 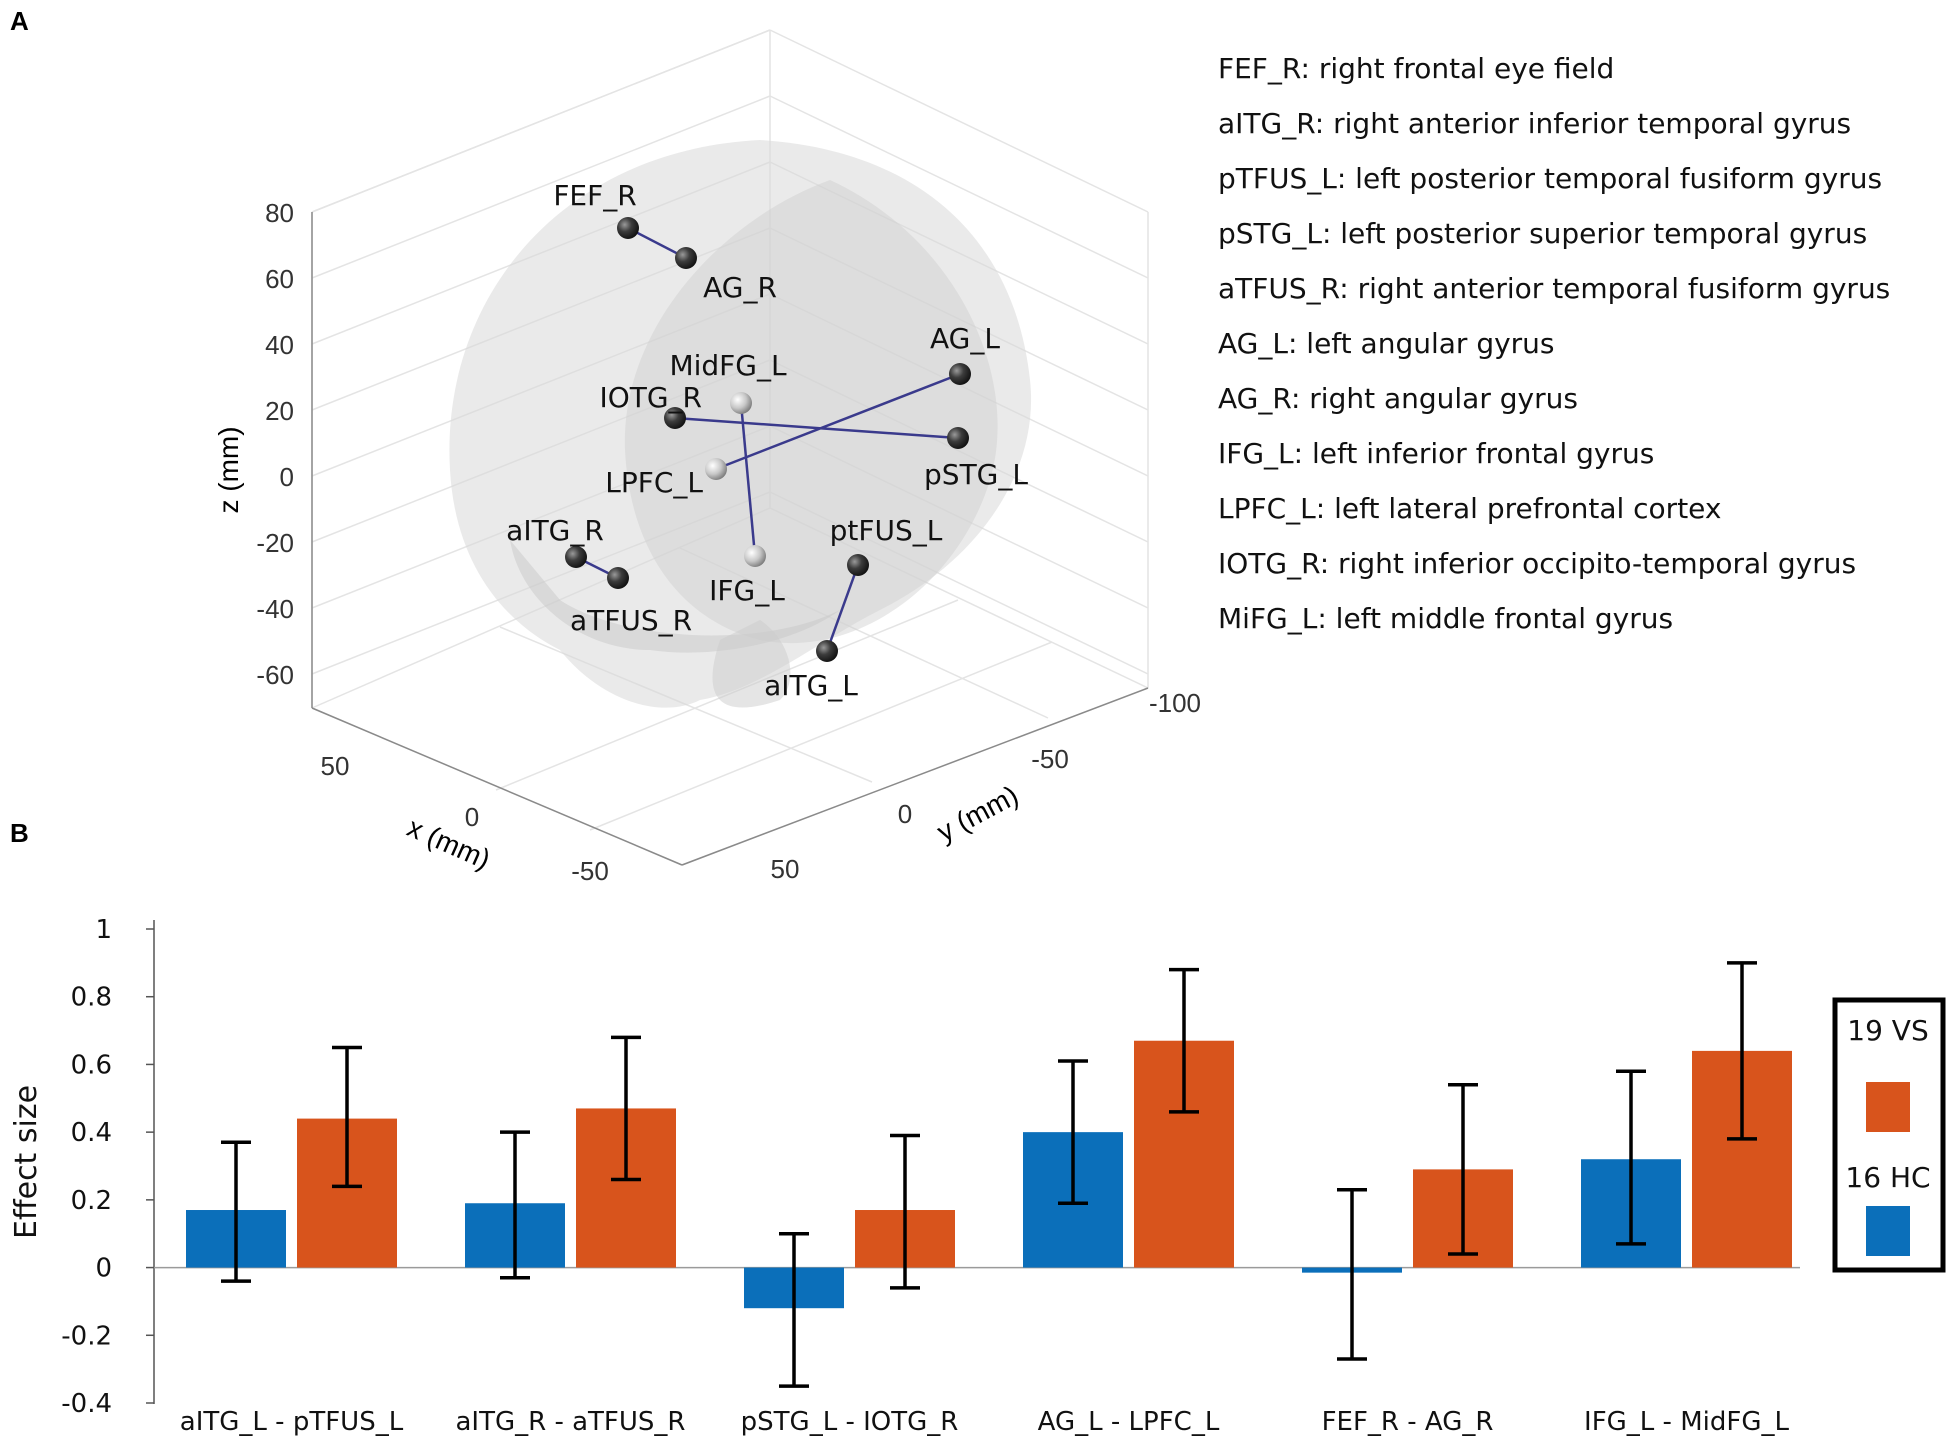 I want to click on edge-MidFG_L-IFG_L, so click(x=748, y=479).